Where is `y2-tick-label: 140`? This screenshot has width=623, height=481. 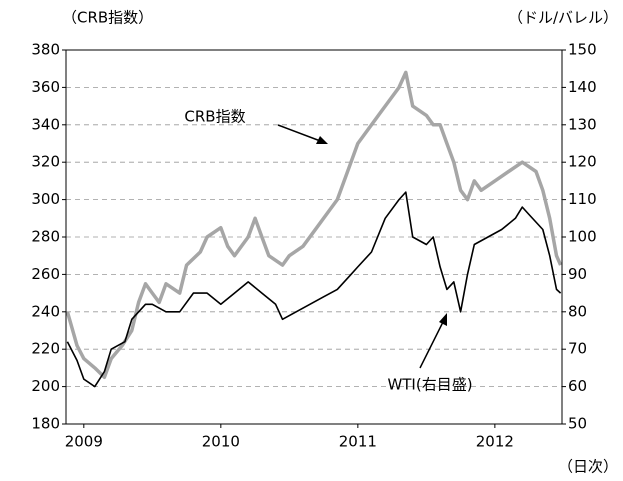 y2-tick-label: 140 is located at coordinates (582, 87).